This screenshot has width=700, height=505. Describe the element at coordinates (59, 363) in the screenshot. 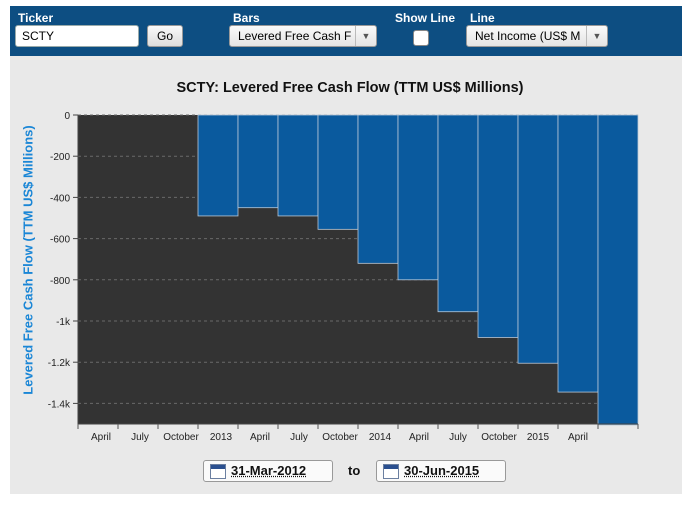

I see `y-tick-label: -1.2k` at that location.